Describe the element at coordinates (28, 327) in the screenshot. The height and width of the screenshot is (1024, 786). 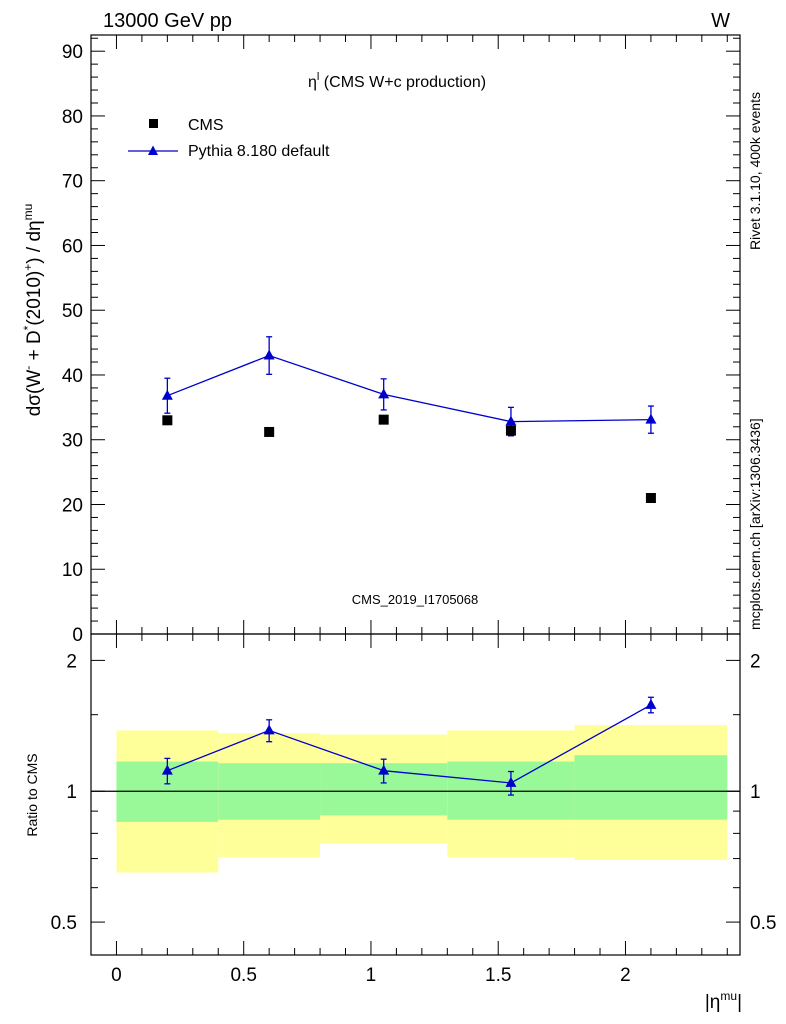
I see `y-axis-label-part: *` at that location.